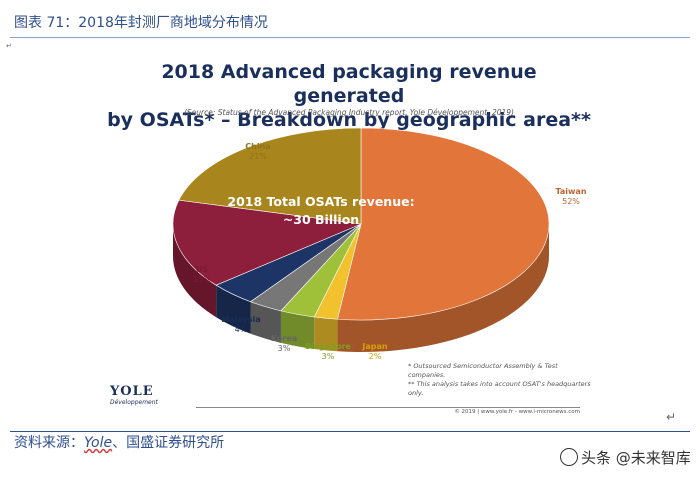 This screenshot has height=479, width=700. What do you see at coordinates (571, 201) in the screenshot?
I see `slice-value-taiwan: 52%` at bounding box center [571, 201].